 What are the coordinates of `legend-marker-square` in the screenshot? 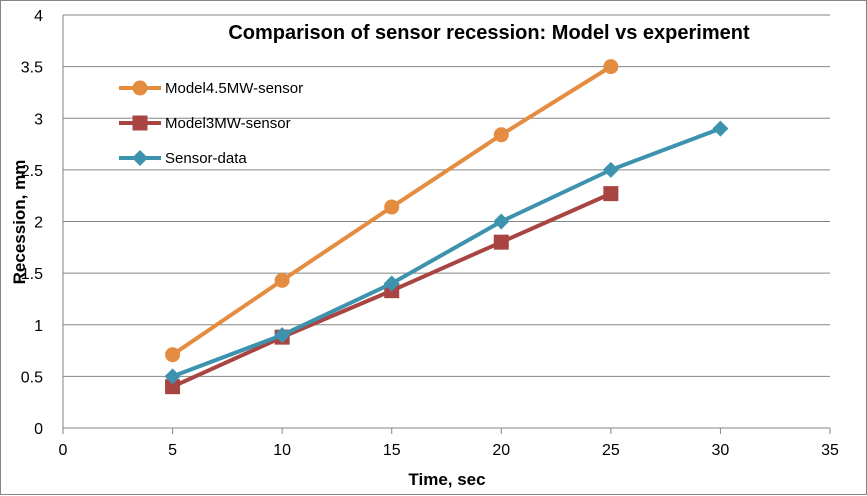 It's located at (140, 123).